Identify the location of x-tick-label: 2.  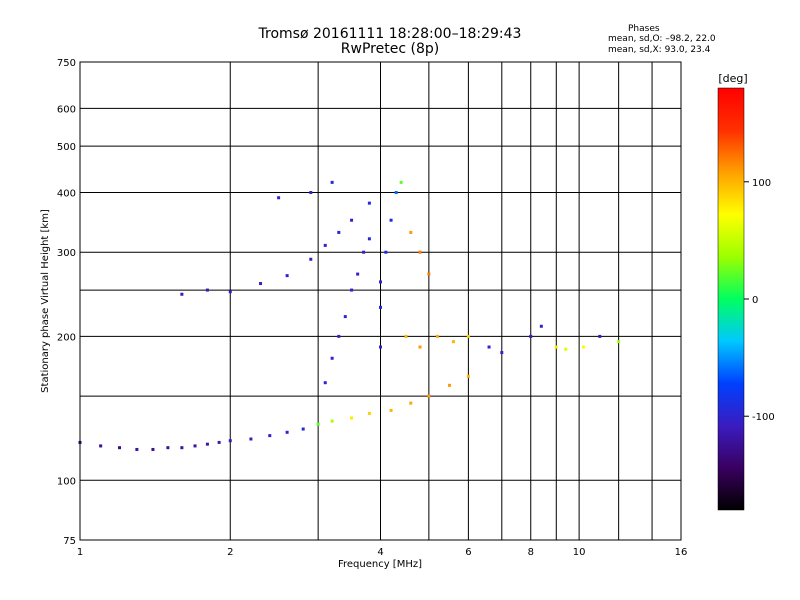
(230, 552).